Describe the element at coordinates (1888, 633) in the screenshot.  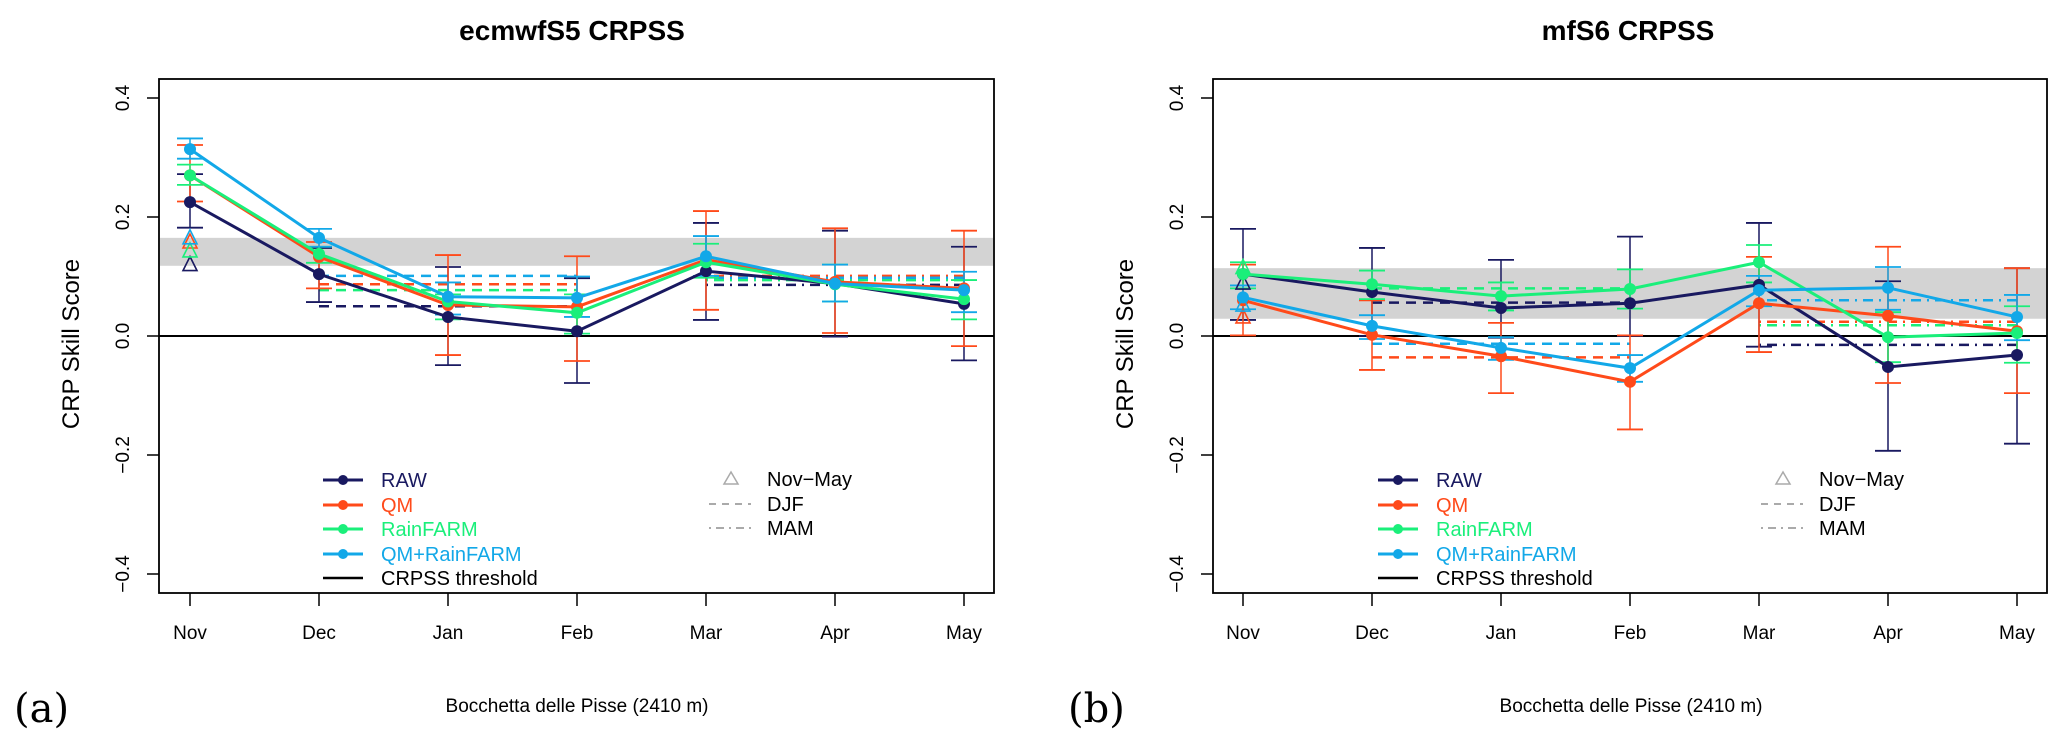
I see `x-tick-label: Apr` at that location.